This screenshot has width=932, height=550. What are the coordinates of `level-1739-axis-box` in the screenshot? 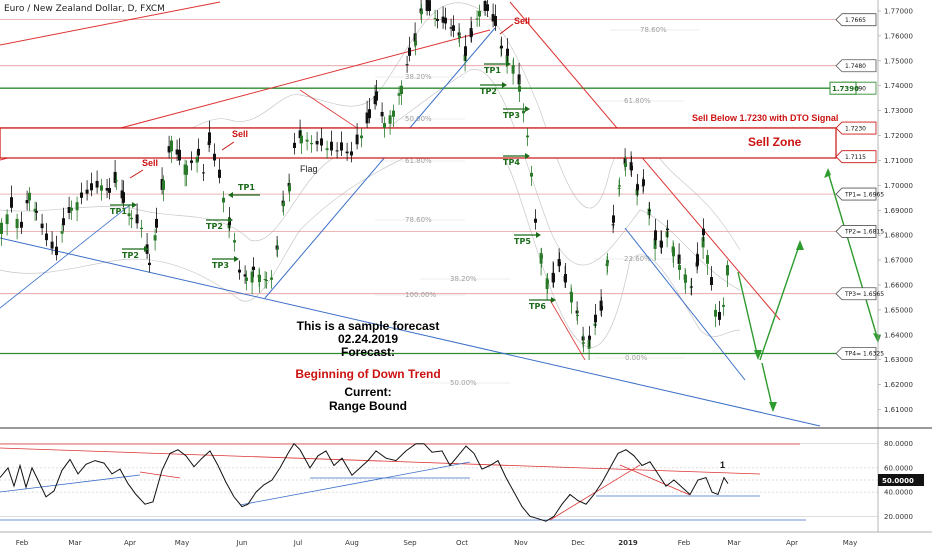 It's located at (843, 88).